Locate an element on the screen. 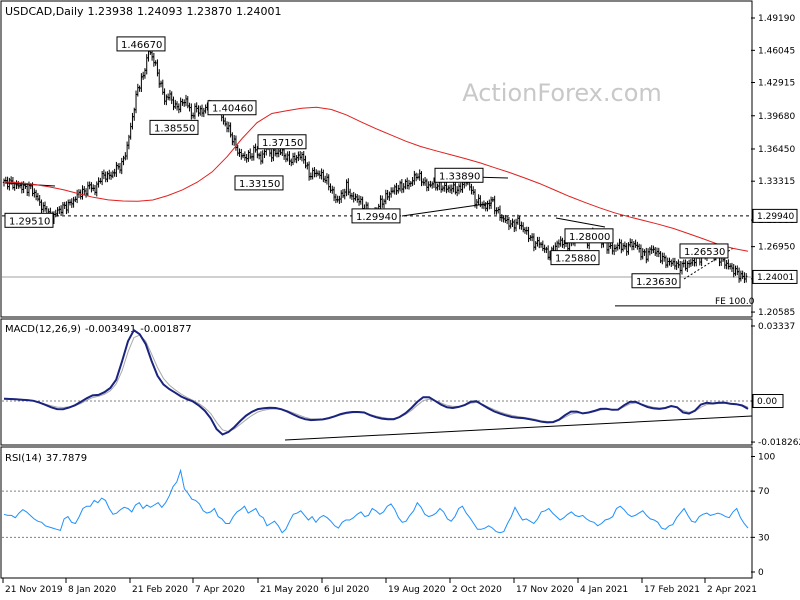 This screenshot has width=800, height=600. macd-value: -0.003491 is located at coordinates (110, 329).